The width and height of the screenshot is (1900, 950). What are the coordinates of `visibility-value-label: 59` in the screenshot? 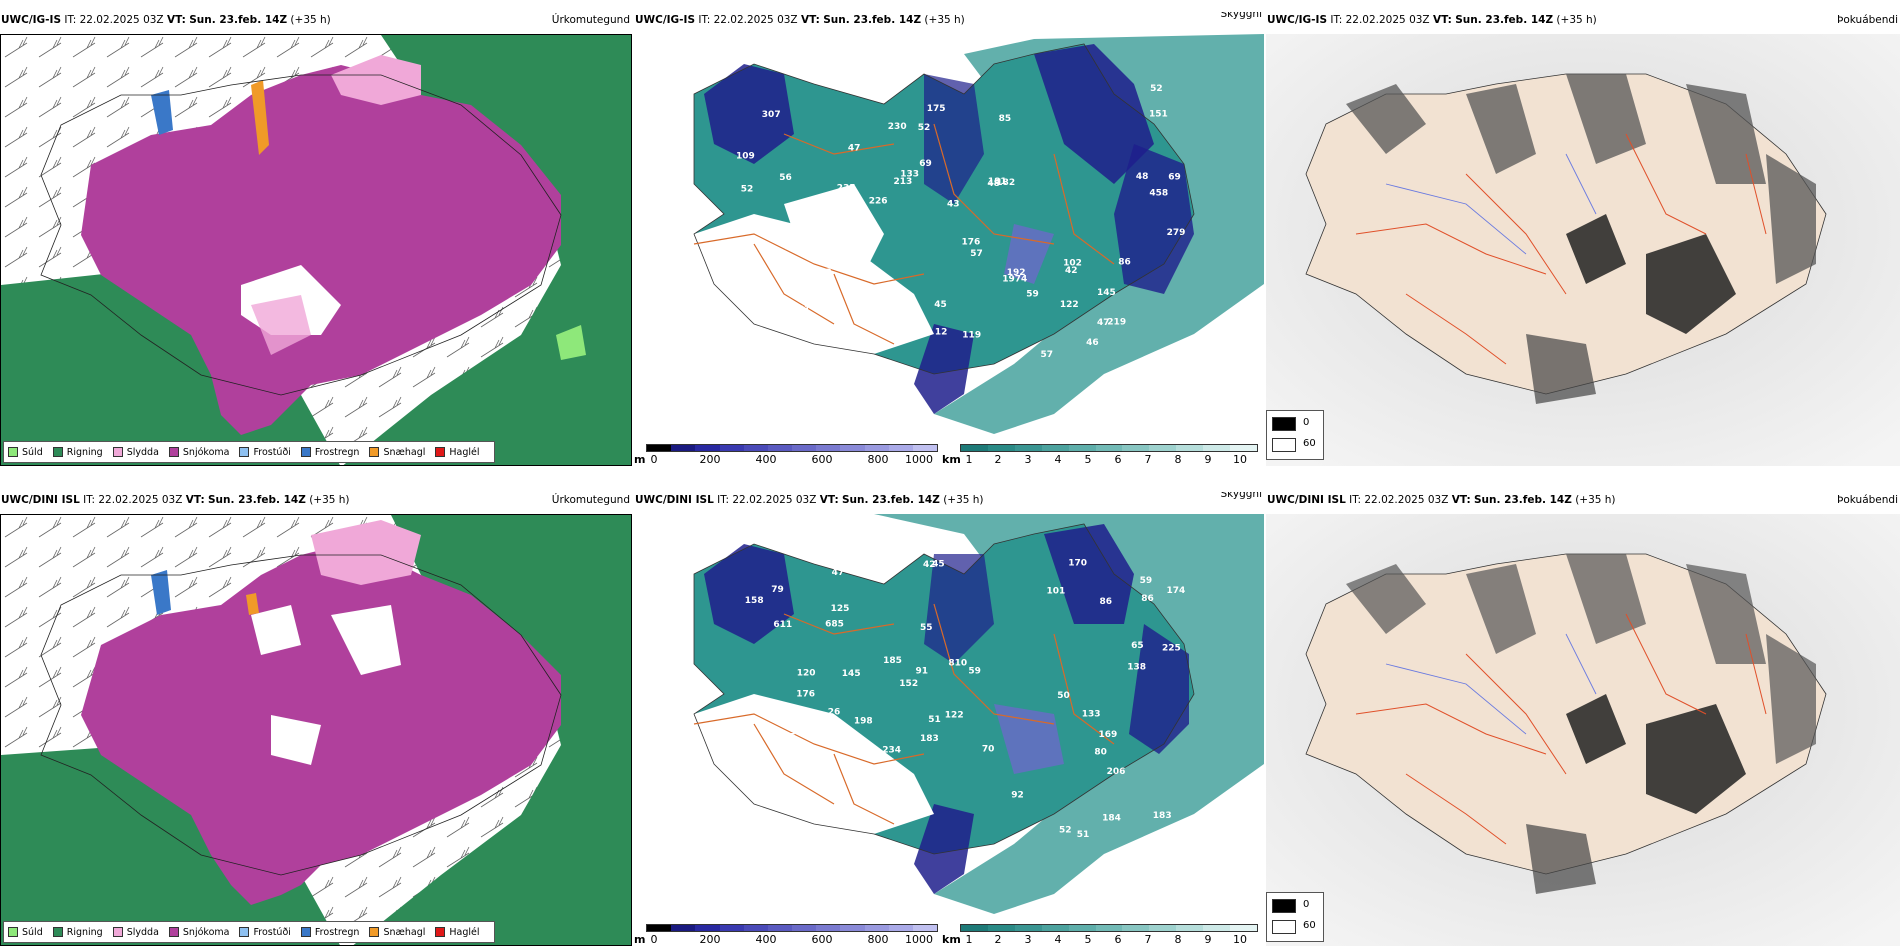 It's located at (1032, 295).